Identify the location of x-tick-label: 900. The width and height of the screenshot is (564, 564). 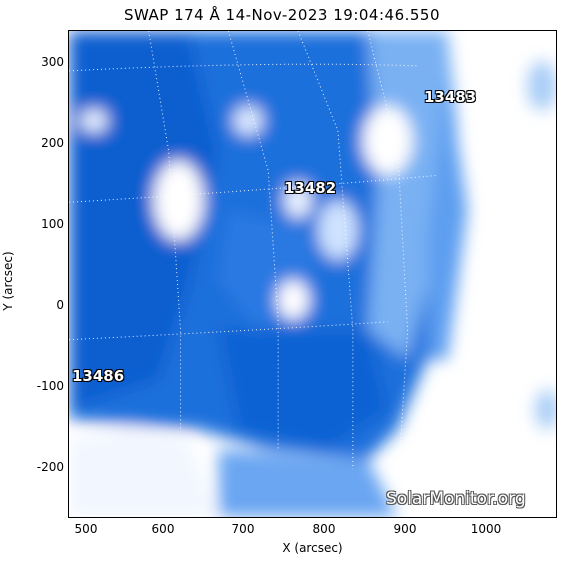
(405, 529).